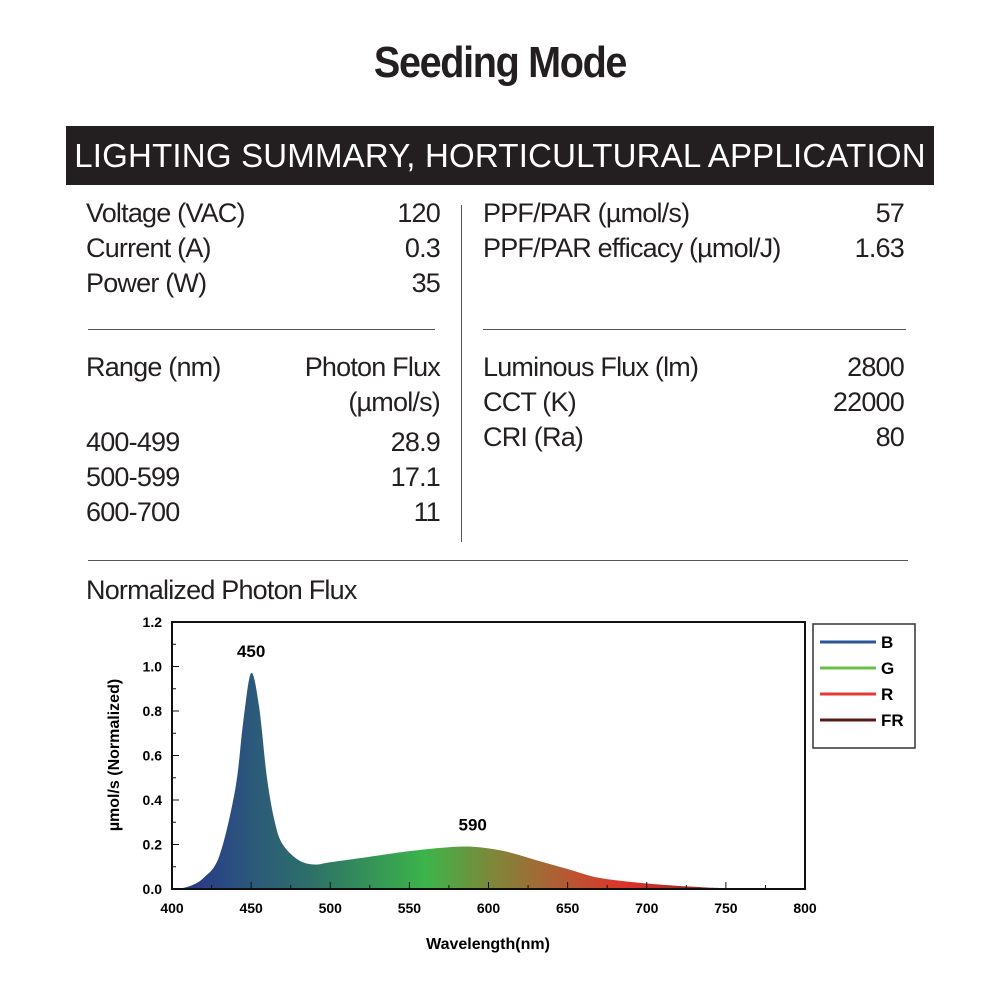 The image size is (1000, 1000). What do you see at coordinates (427, 512) in the screenshot?
I see `range-row-value: 11` at bounding box center [427, 512].